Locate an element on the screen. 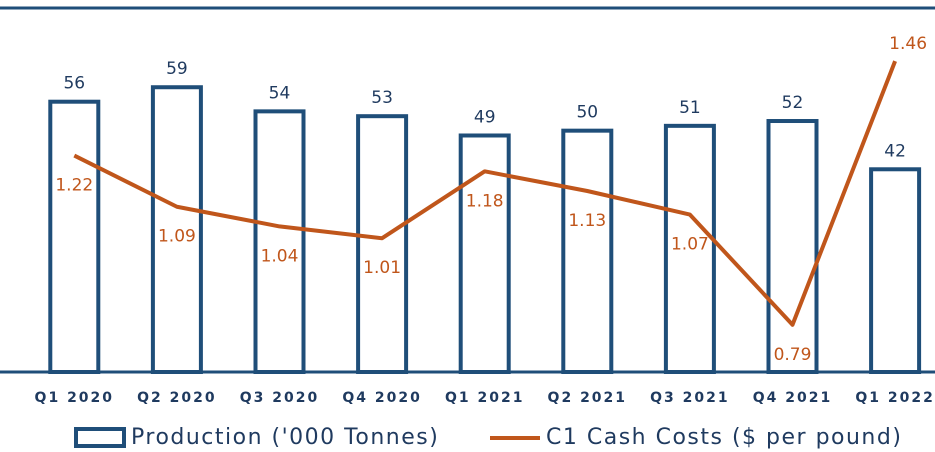 This screenshot has width=935, height=452. x-tick-label: Q2 2020 is located at coordinates (176, 398).